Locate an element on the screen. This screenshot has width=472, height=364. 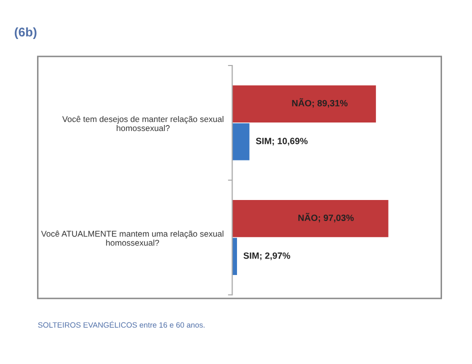
data-label: ; 89,31% is located at coordinates (330, 104).